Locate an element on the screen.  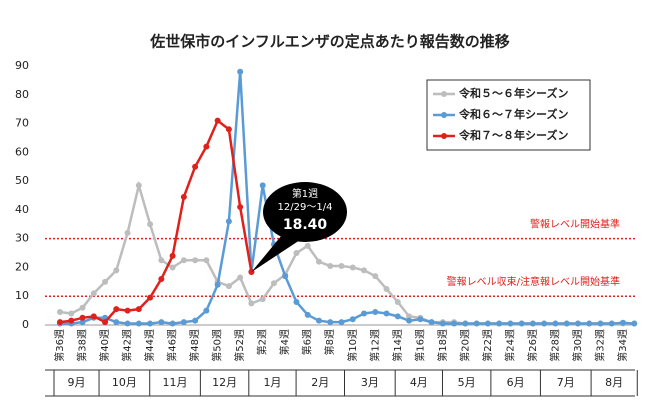
x-tick-label: 第46週 is located at coordinates (172, 345).